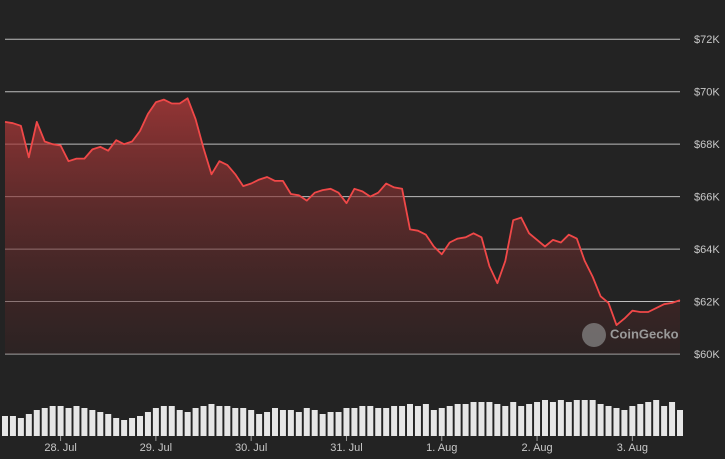  I want to click on y-tick-label: $68K, so click(707, 145).